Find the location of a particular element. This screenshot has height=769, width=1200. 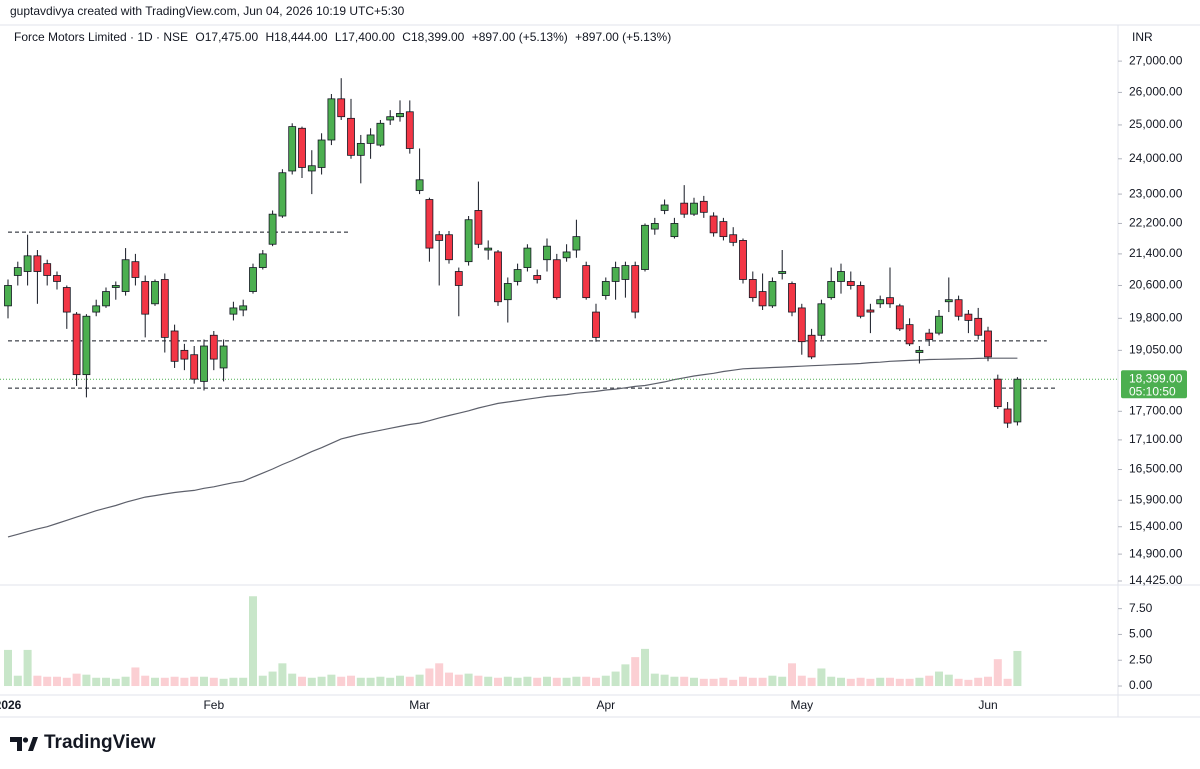

y-tick-label: 26,000.00 is located at coordinates (1156, 92).